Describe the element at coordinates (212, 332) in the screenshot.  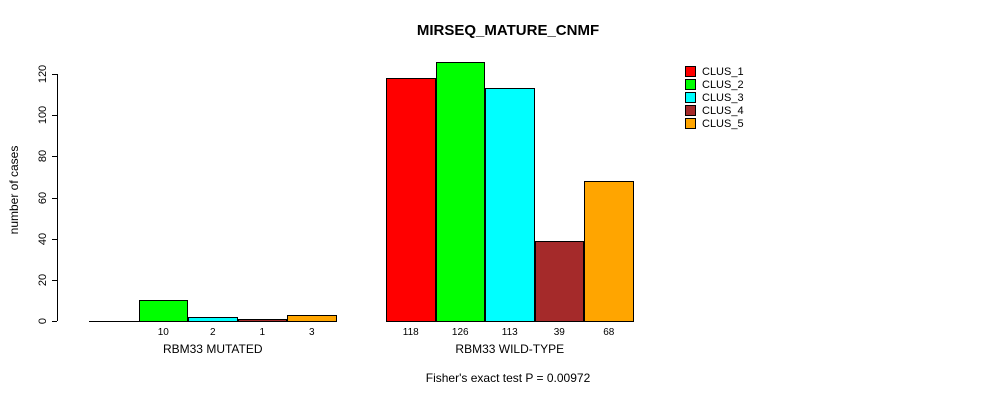
I see `bar-value-label: 2` at that location.